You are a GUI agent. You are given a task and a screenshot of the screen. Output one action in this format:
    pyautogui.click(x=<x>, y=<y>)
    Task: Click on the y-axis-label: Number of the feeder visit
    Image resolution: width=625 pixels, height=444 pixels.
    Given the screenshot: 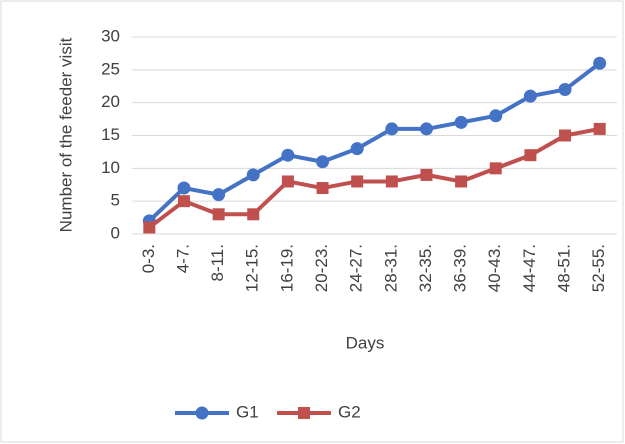 What is the action you would take?
    pyautogui.click(x=65, y=134)
    